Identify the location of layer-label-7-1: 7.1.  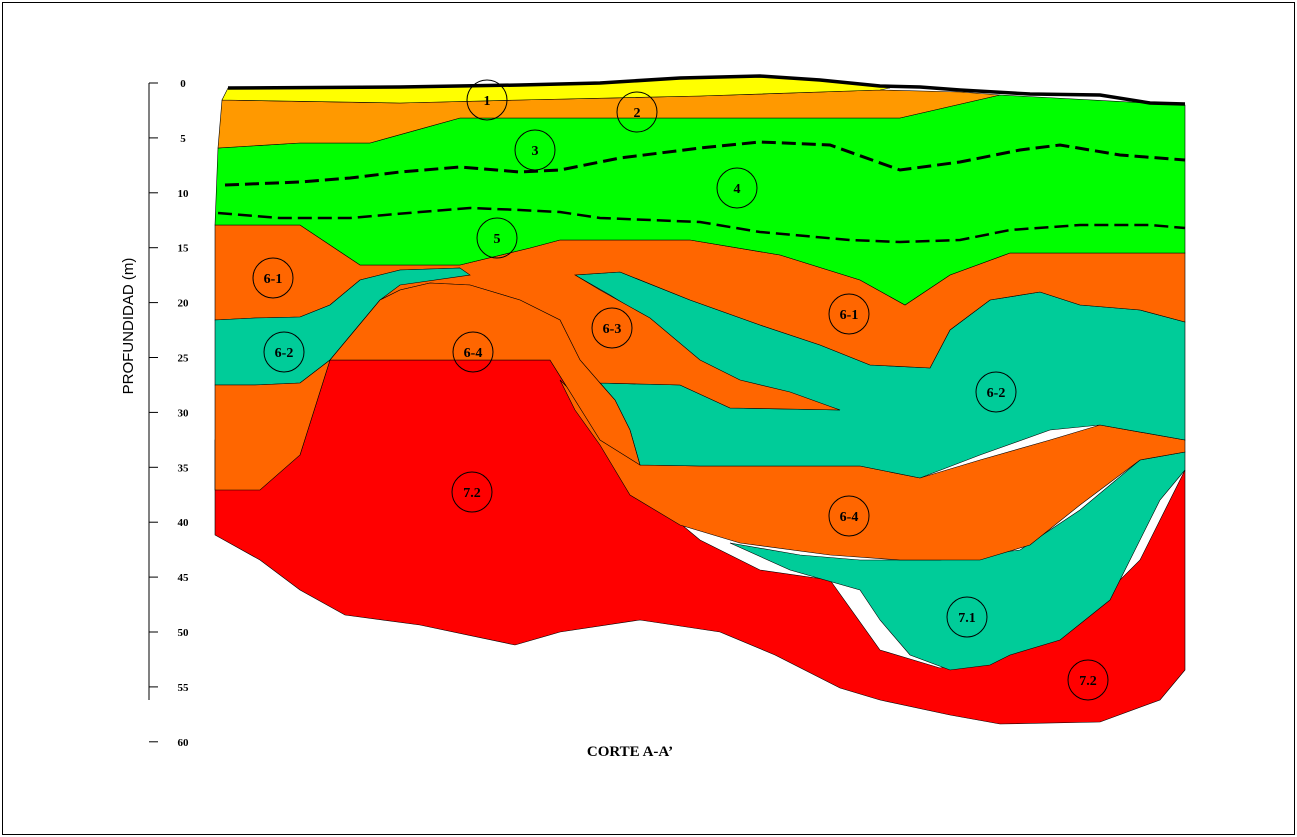
(967, 617).